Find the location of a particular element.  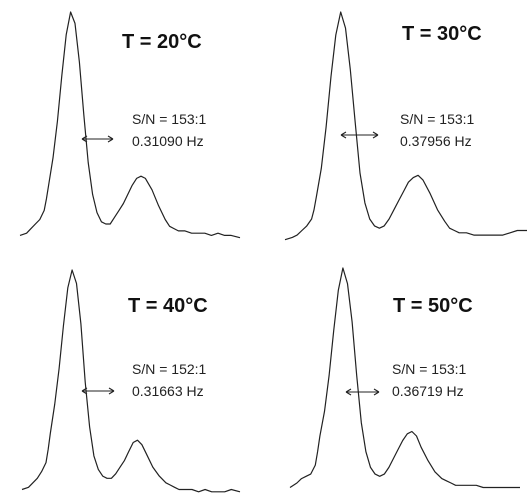

linewidth-label: 0.31090 Hz is located at coordinates (168, 141).